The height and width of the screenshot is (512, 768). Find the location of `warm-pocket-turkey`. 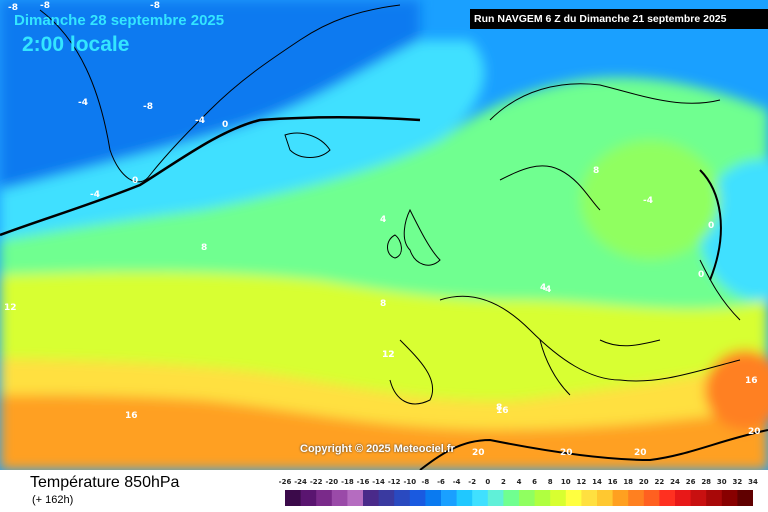

warm-pocket-turkey is located at coordinates (736, 390).